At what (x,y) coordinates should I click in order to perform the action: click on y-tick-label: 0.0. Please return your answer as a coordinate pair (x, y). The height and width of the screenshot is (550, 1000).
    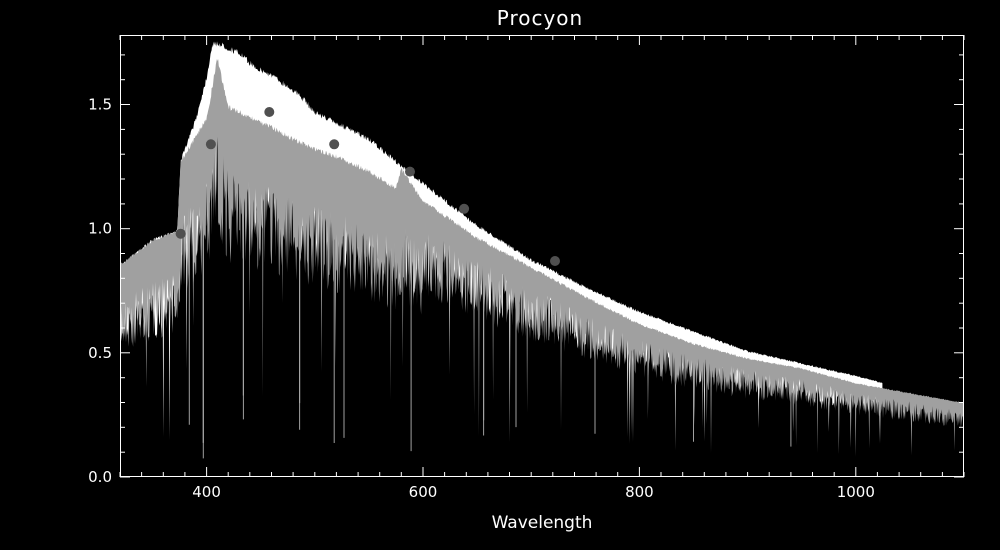
    Looking at the image, I should click on (100, 477).